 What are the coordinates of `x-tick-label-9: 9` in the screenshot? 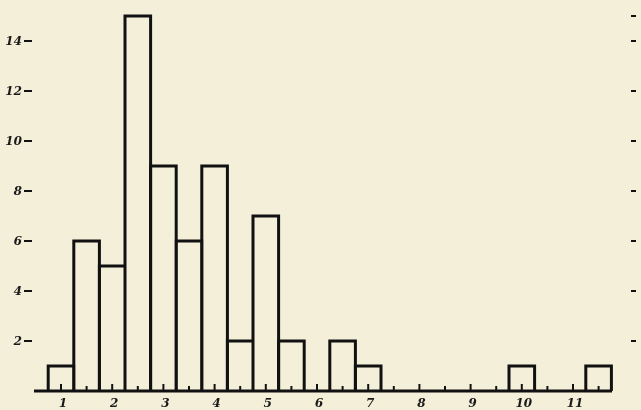 It's located at (472, 403).